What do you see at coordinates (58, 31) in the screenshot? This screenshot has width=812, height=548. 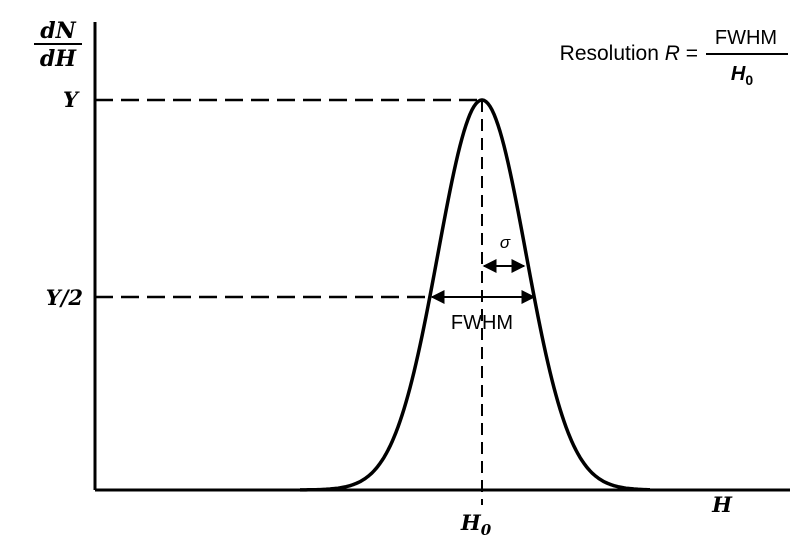 I see `y-axis-label-numerator: dN` at bounding box center [58, 31].